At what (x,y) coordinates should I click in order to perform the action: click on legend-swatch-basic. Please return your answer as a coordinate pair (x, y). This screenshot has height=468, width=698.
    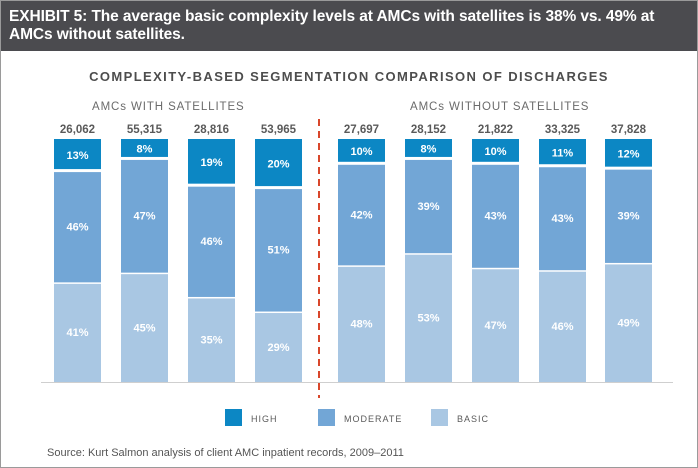
    Looking at the image, I should click on (439, 417).